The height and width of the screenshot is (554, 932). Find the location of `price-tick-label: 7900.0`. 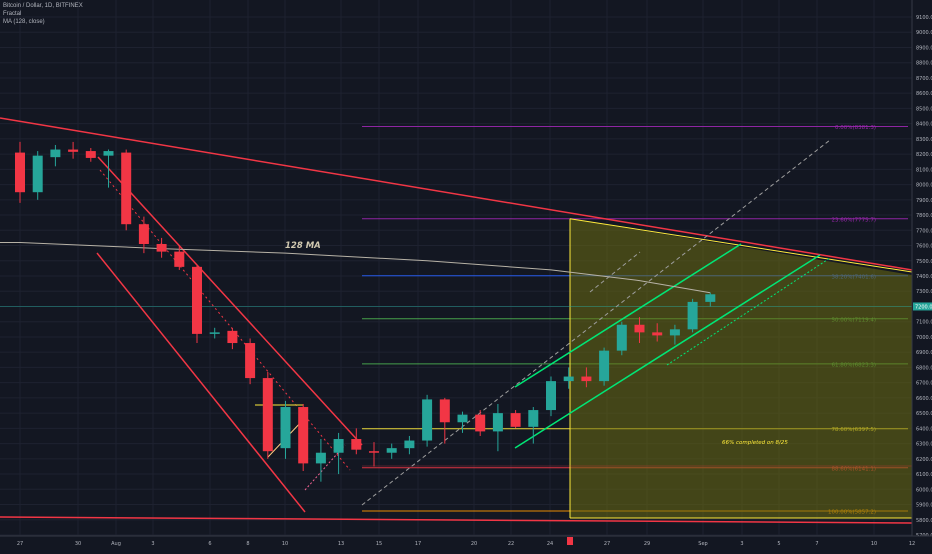

price-tick-label: 7900.0 is located at coordinates (924, 201).